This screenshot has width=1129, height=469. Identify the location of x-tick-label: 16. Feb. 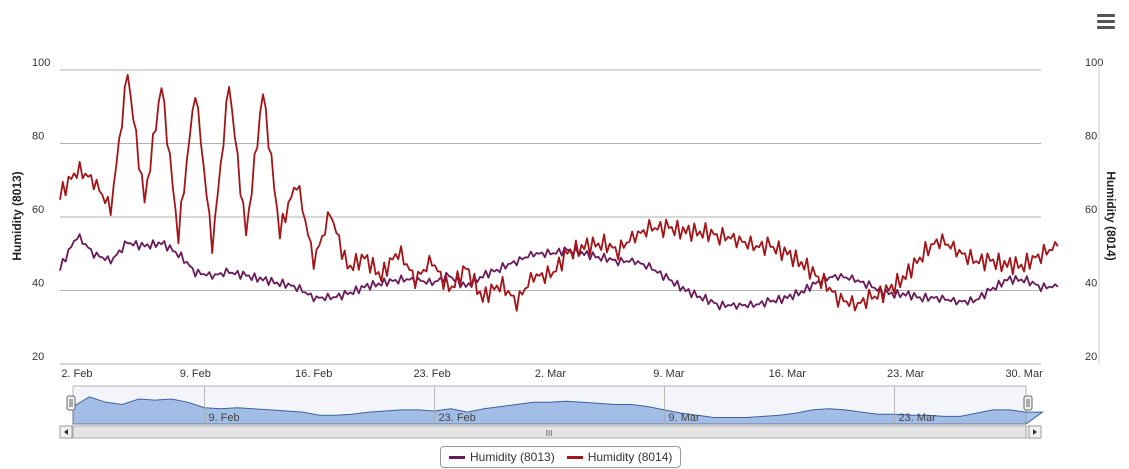
(313, 374).